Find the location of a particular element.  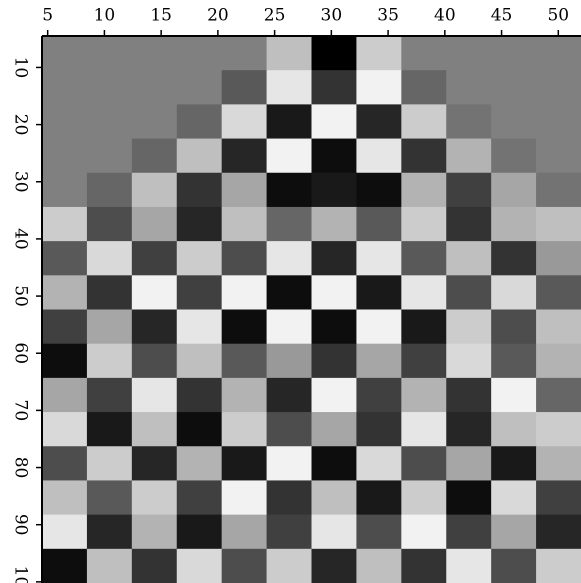

x-tick-label: 45 is located at coordinates (502, 16).